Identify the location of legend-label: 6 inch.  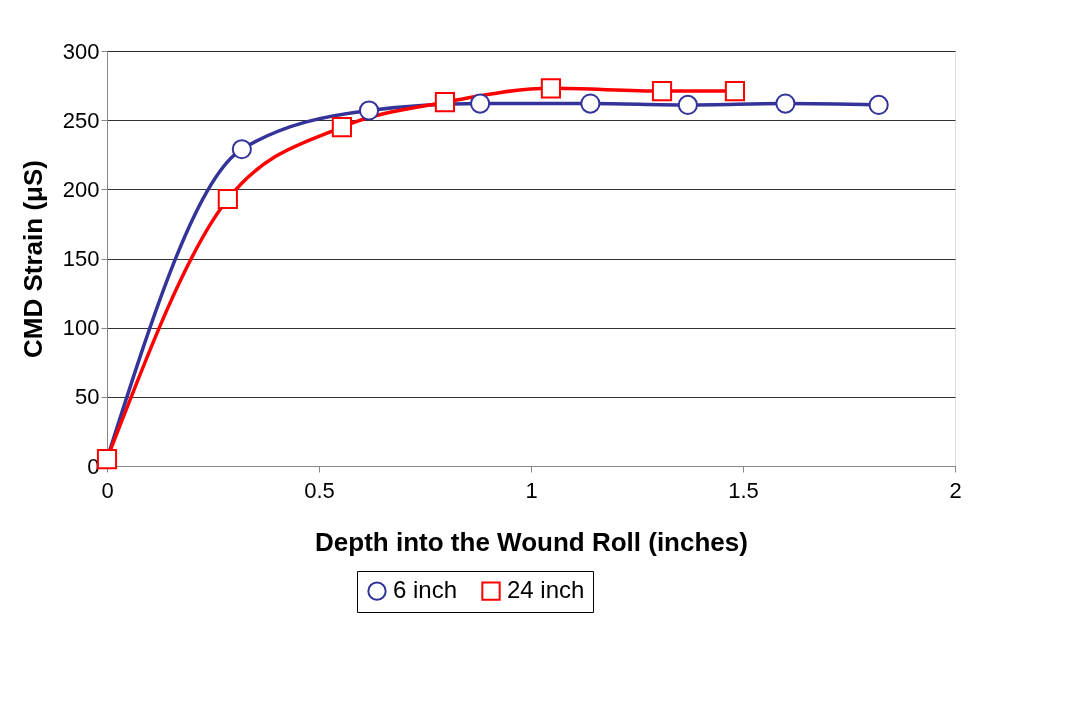
(425, 590).